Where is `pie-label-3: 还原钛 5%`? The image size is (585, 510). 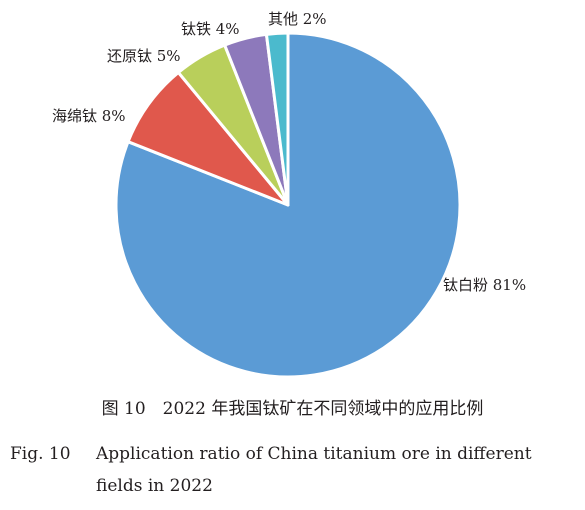
pie-label-3: 还原钛 5% is located at coordinates (144, 56).